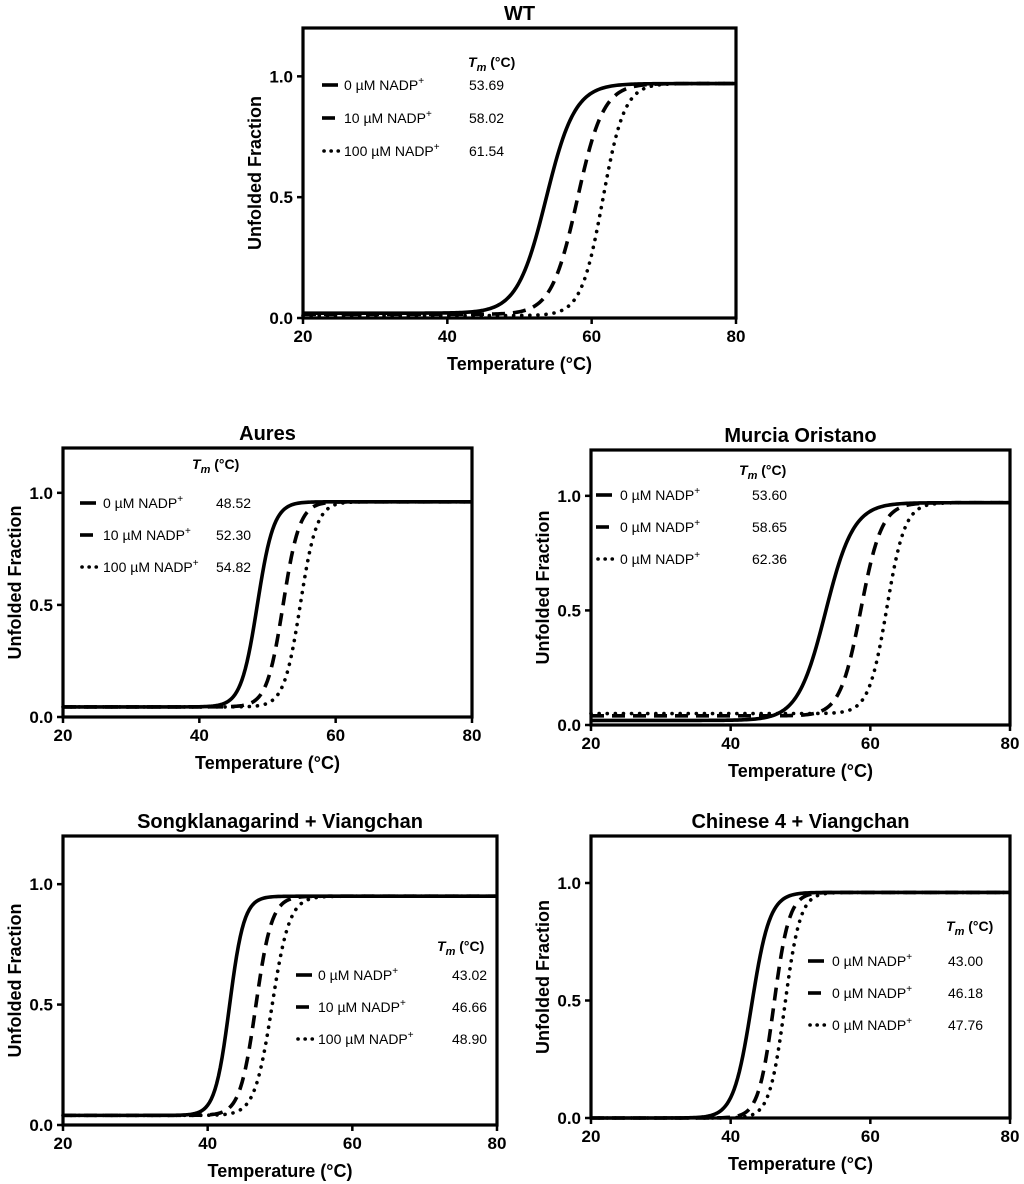  Describe the element at coordinates (800, 436) in the screenshot. I see `chart-title: Murcia Oristano` at that location.